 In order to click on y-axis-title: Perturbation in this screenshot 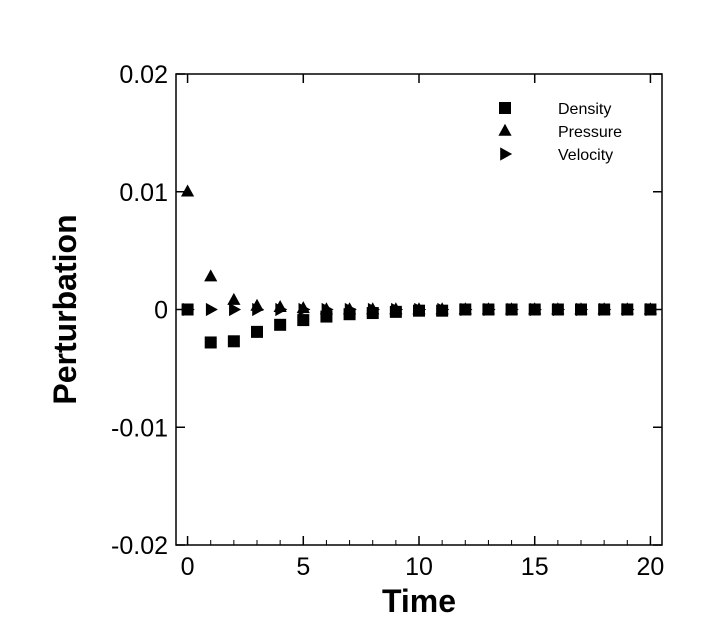, I will do `click(65, 309)`.